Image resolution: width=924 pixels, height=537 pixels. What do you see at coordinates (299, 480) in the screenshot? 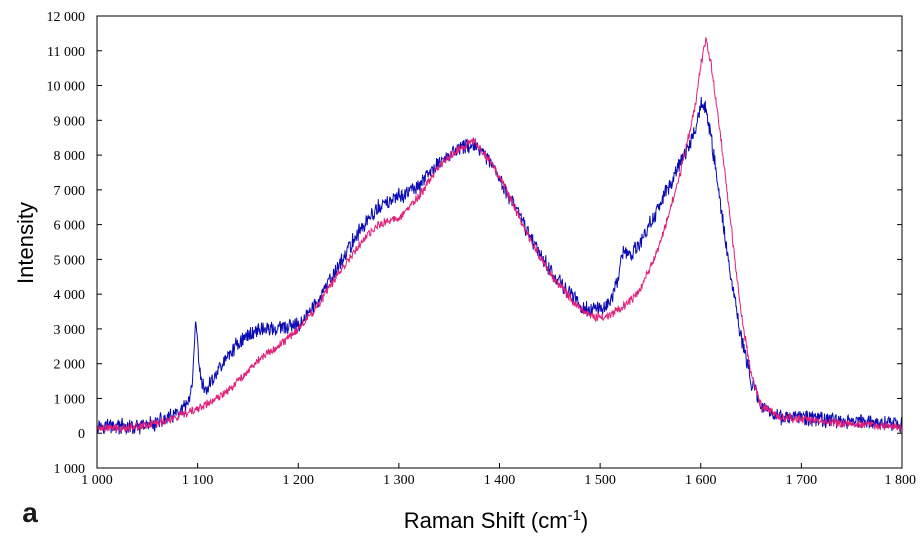
I see `x-tick-label: 1 200` at bounding box center [299, 480].